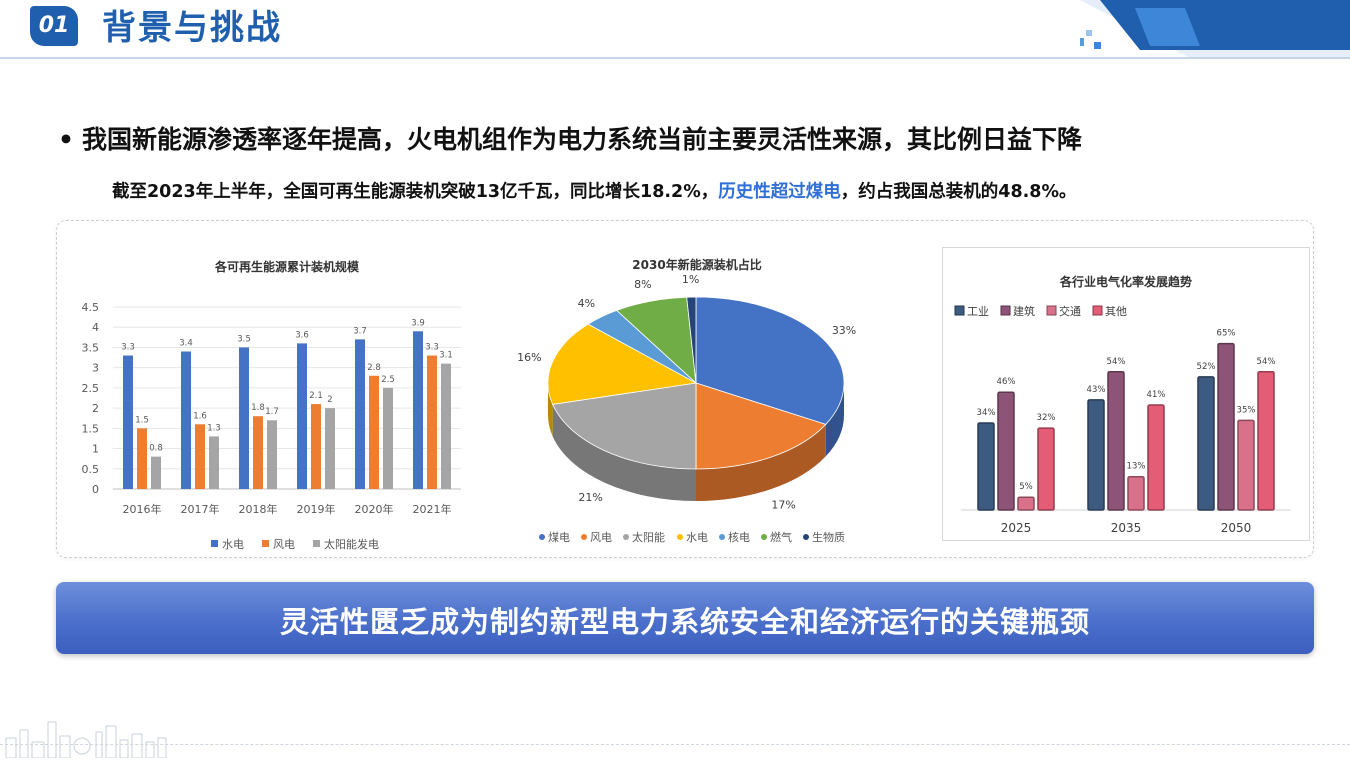 This screenshot has width=1350, height=760. I want to click on legend-label: 交通, so click(1070, 311).